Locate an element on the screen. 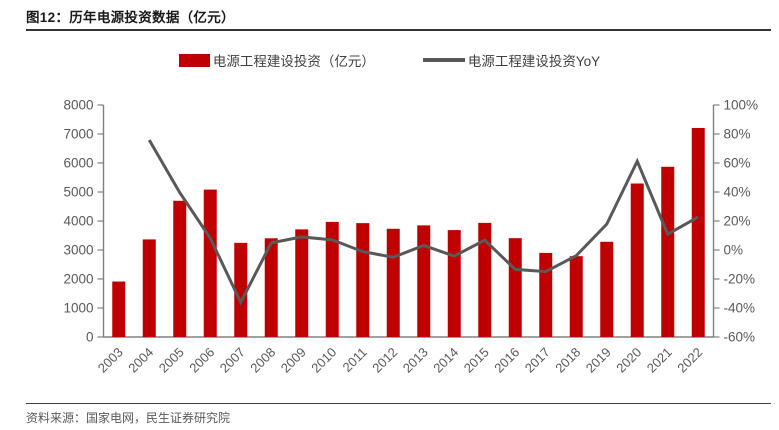  x-axis-label: 2019 is located at coordinates (598, 360).